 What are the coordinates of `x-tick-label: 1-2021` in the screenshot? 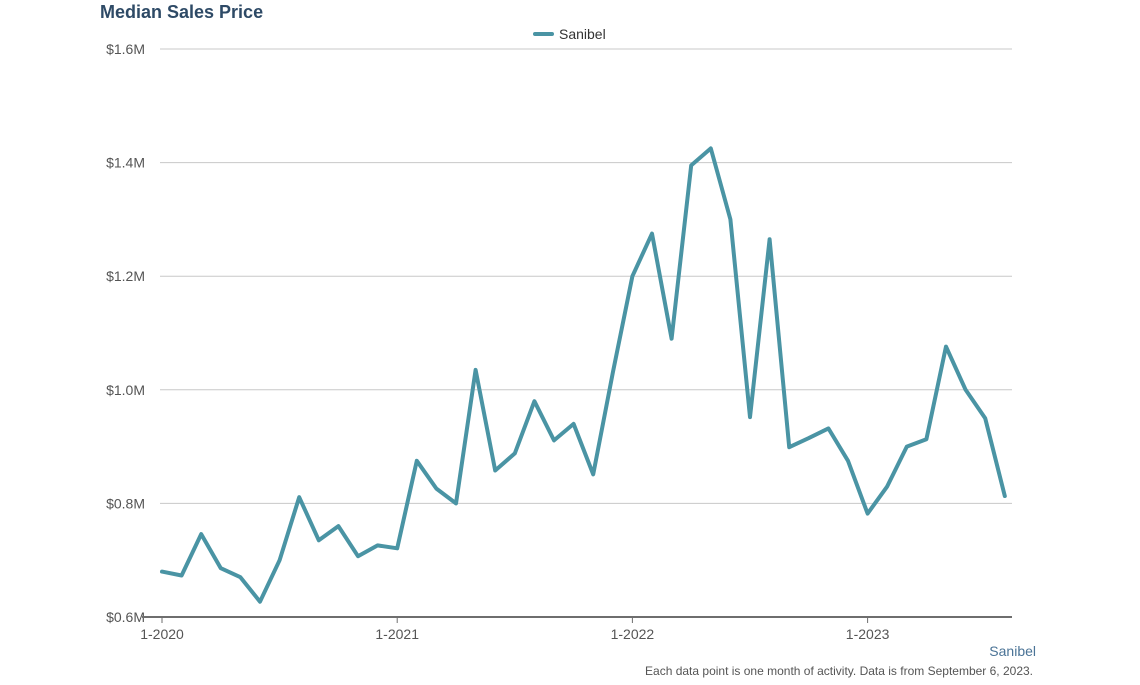 It's located at (397, 634).